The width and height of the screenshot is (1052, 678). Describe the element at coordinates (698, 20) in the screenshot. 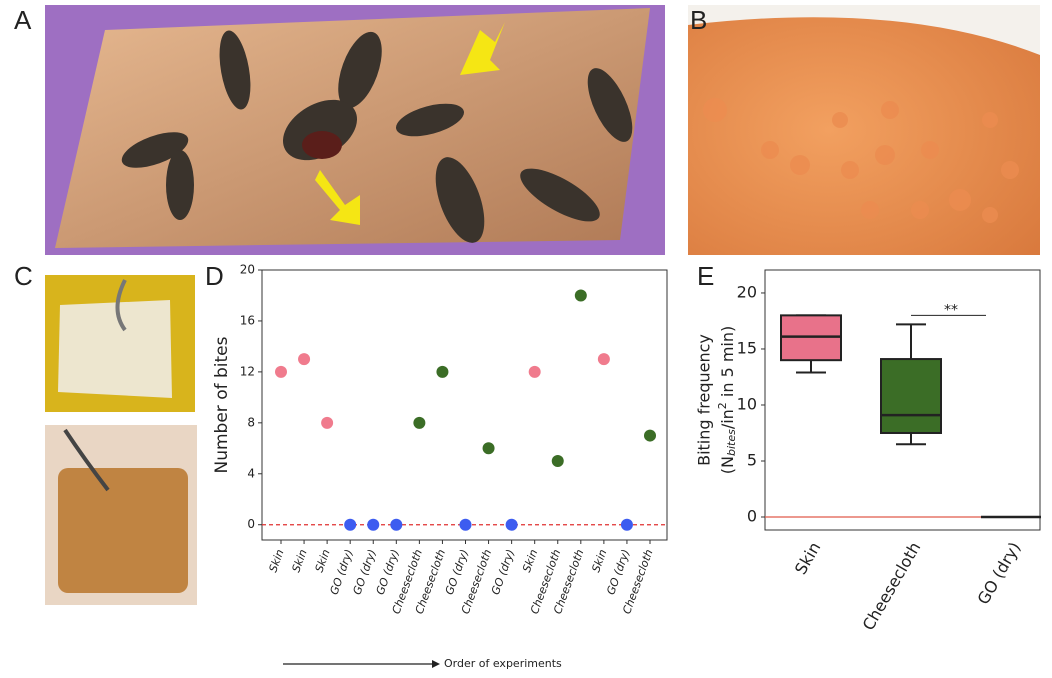

I see `panel-label: B` at that location.